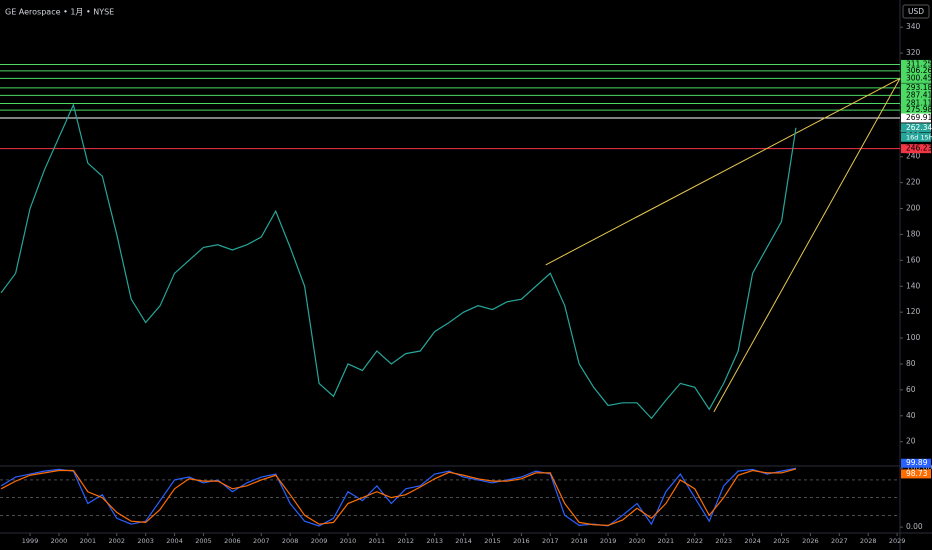 The image size is (932, 550). Describe the element at coordinates (919, 109) in the screenshot. I see `level-label: 275.98` at that location.